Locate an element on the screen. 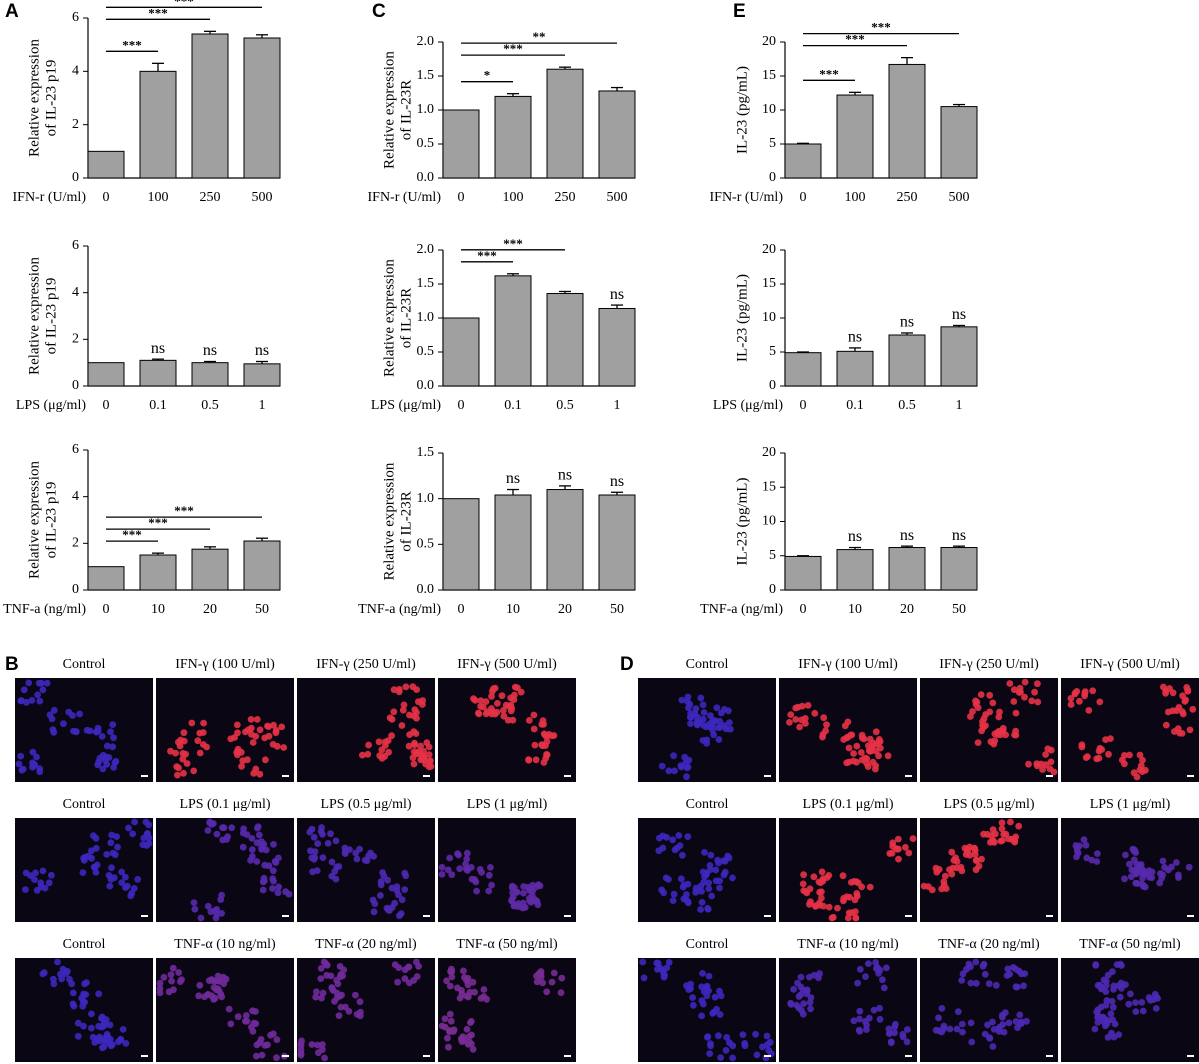 The image size is (1199, 1064). image-title: TNF-α (10 ng/ml) is located at coordinates (848, 944).